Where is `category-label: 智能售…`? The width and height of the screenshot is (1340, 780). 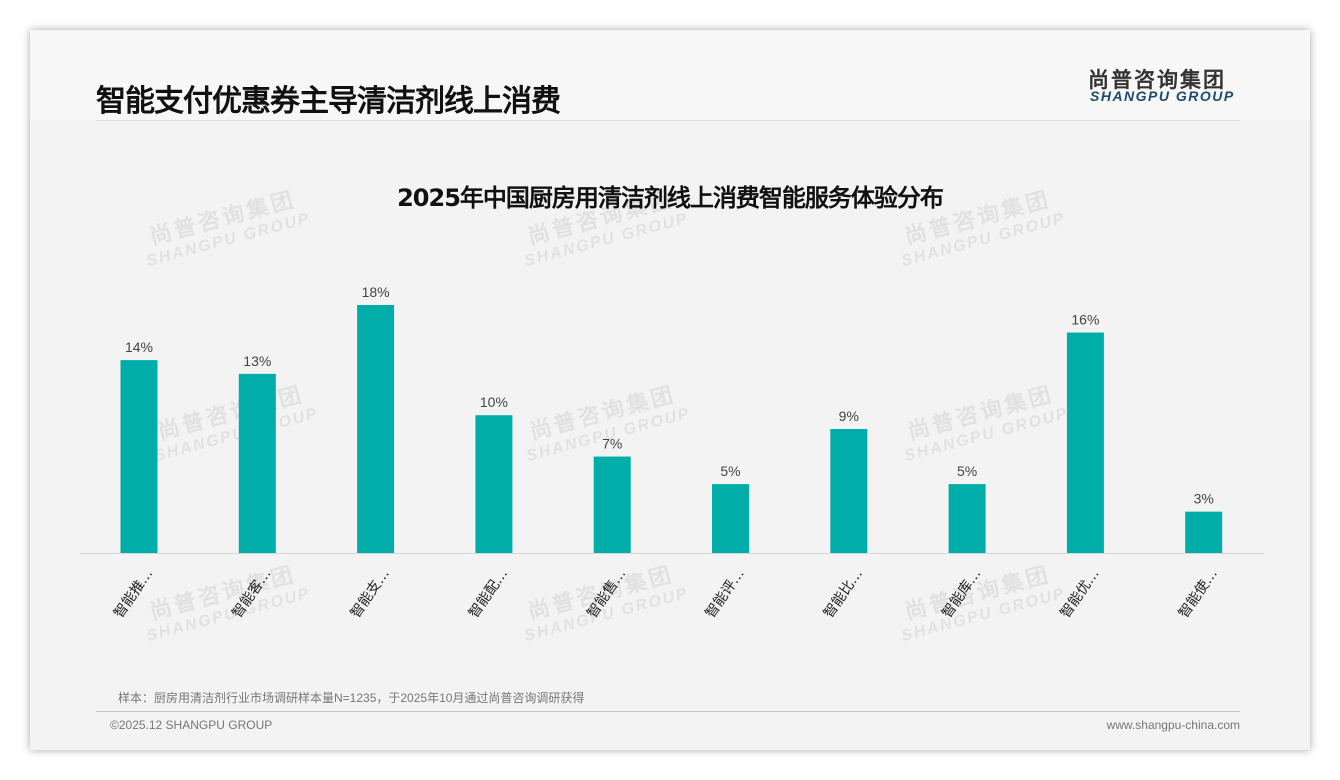
category-label: 智能售… is located at coordinates (606, 593).